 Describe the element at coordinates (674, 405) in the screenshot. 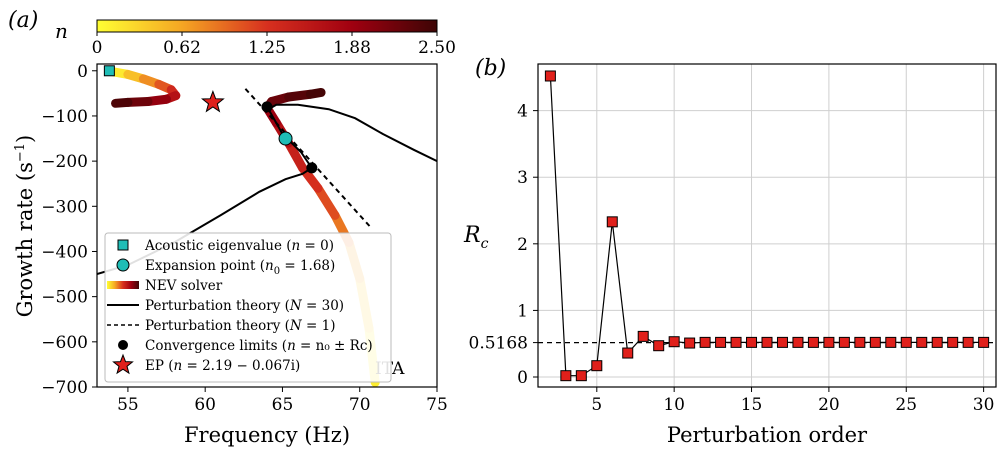

I see `x-tick-label: 10` at that location.